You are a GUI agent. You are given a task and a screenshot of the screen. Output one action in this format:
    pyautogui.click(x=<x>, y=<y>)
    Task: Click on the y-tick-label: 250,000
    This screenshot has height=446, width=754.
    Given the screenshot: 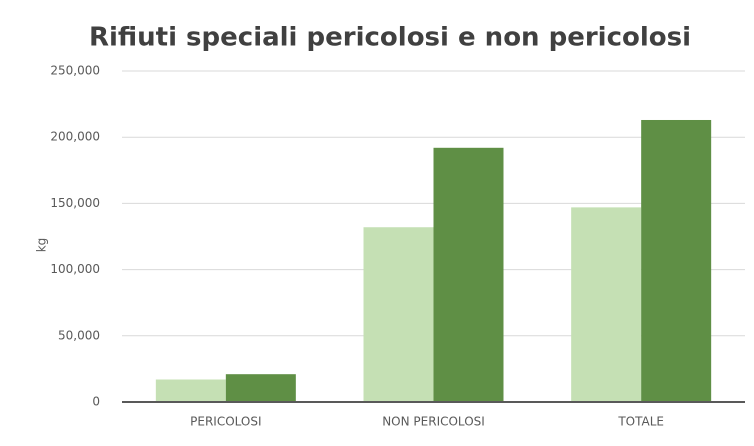 What is the action you would take?
    pyautogui.click(x=75, y=71)
    